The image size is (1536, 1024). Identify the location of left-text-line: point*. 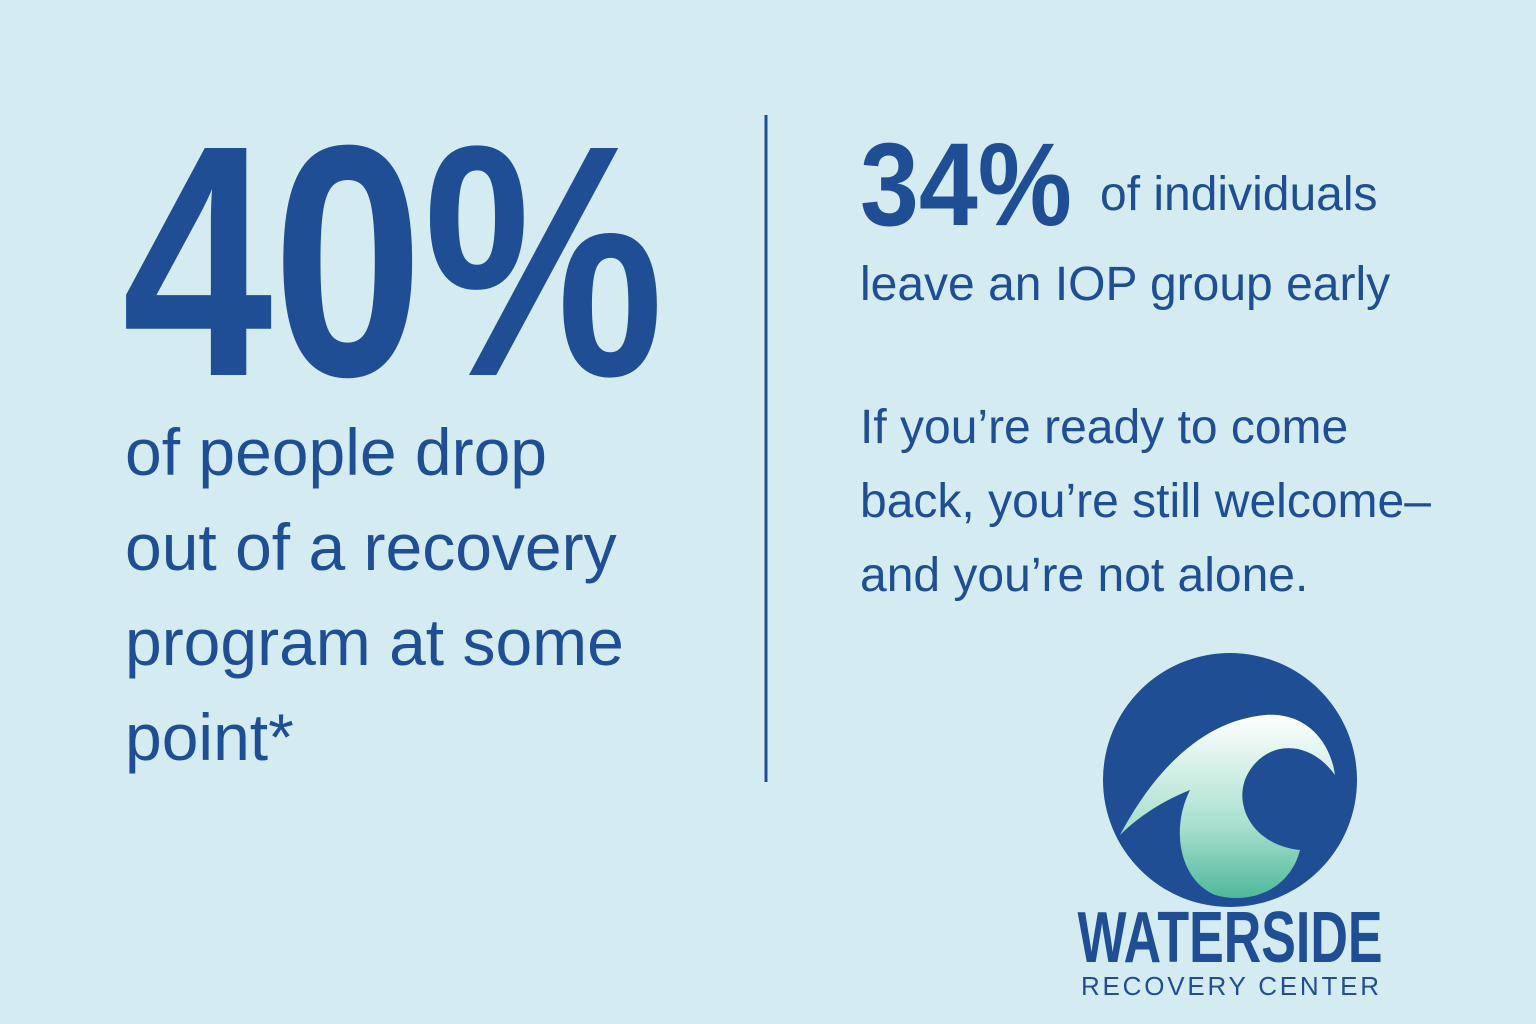
(209, 737).